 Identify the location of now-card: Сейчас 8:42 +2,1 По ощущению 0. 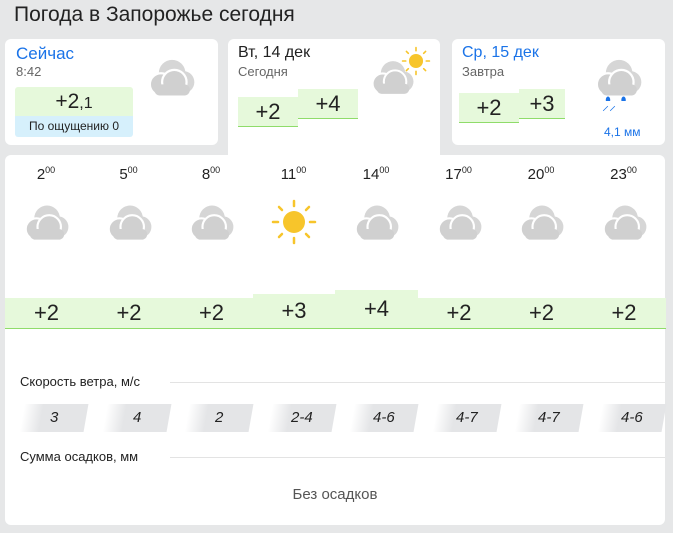
(111, 92).